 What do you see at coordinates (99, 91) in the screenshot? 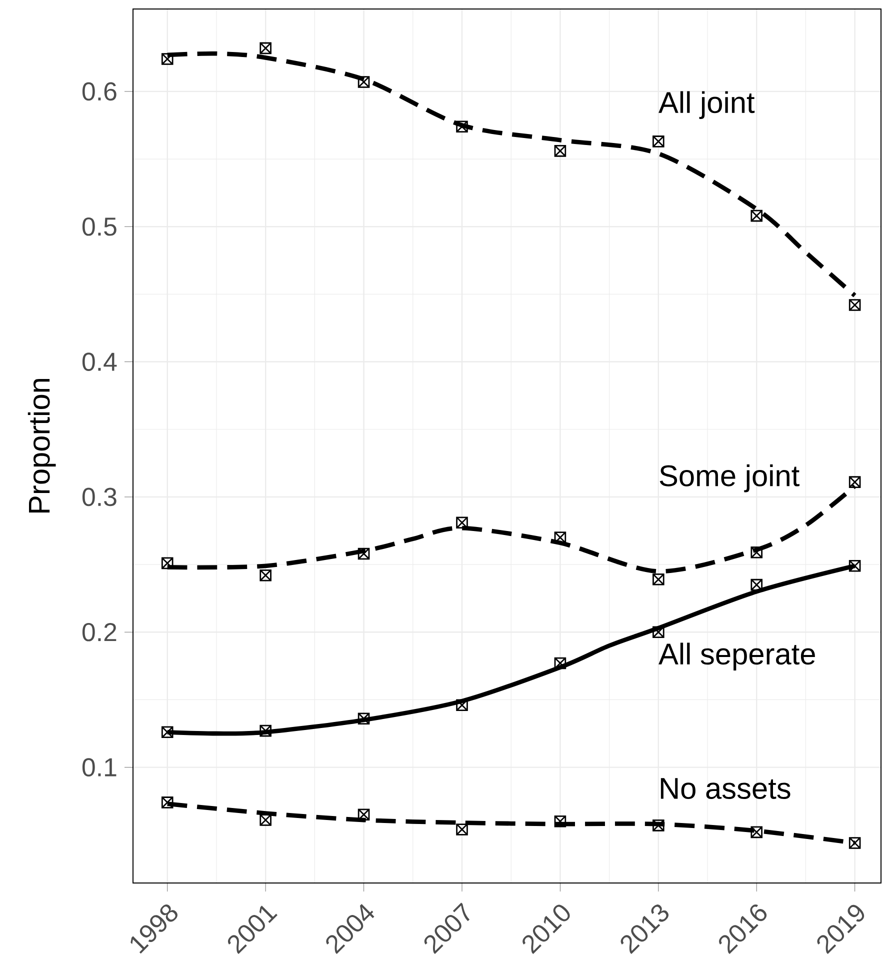
I see `y-tick-label: 0.6` at bounding box center [99, 91].